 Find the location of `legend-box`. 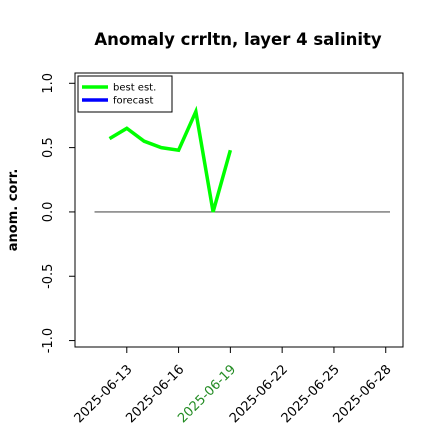

legend-box is located at coordinates (125, 94).